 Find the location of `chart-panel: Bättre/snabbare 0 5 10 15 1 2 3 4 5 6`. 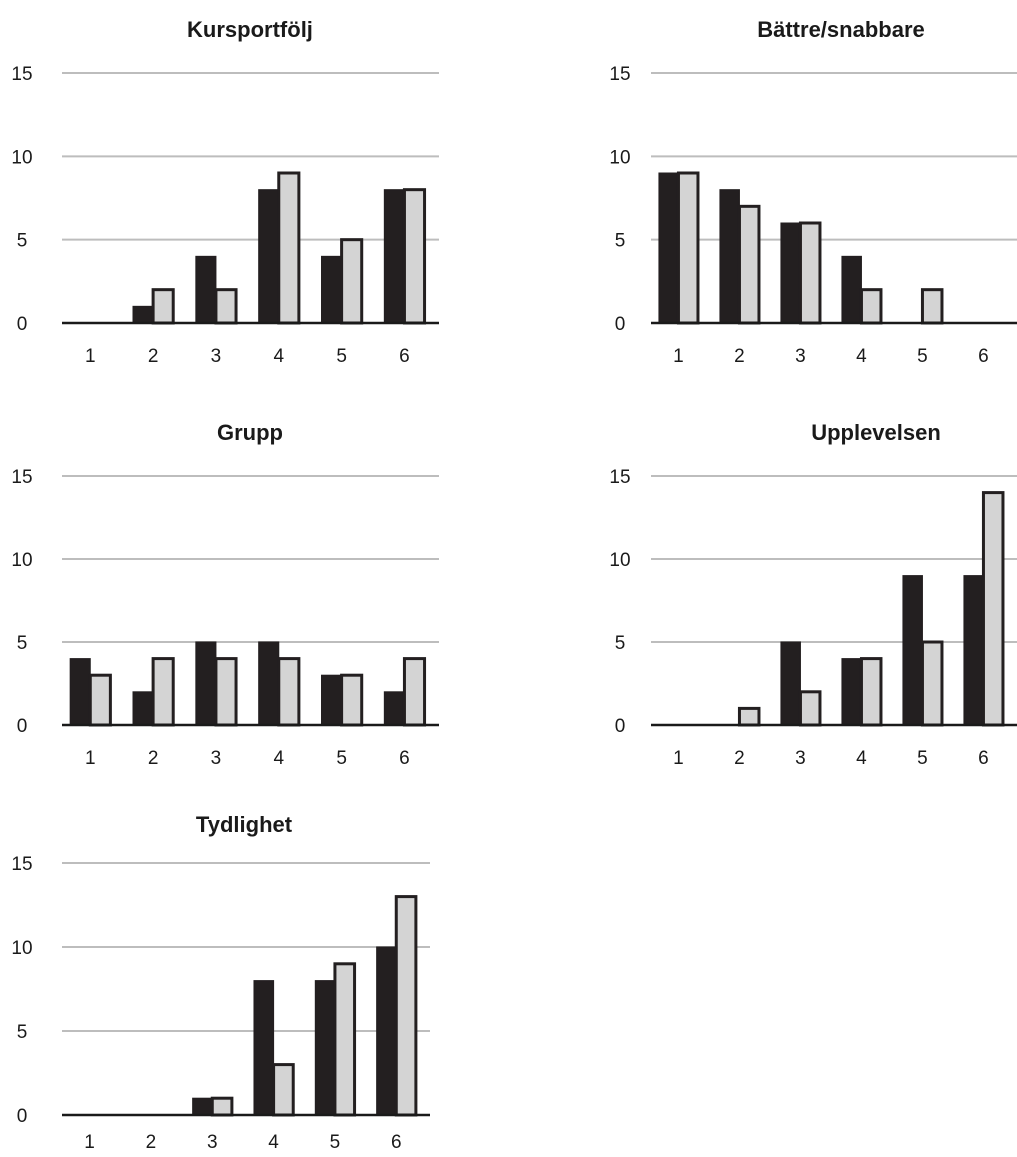

chart-panel: Bättre/snabbare 0 5 10 15 1 2 3 4 5 6 is located at coordinates (813, 192).